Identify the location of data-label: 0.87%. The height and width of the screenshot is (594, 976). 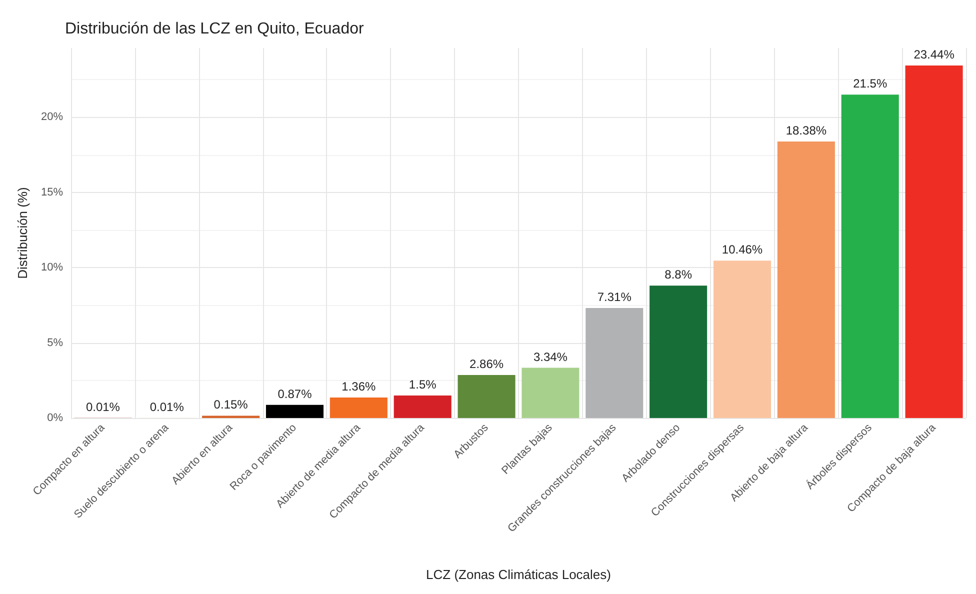
(295, 393).